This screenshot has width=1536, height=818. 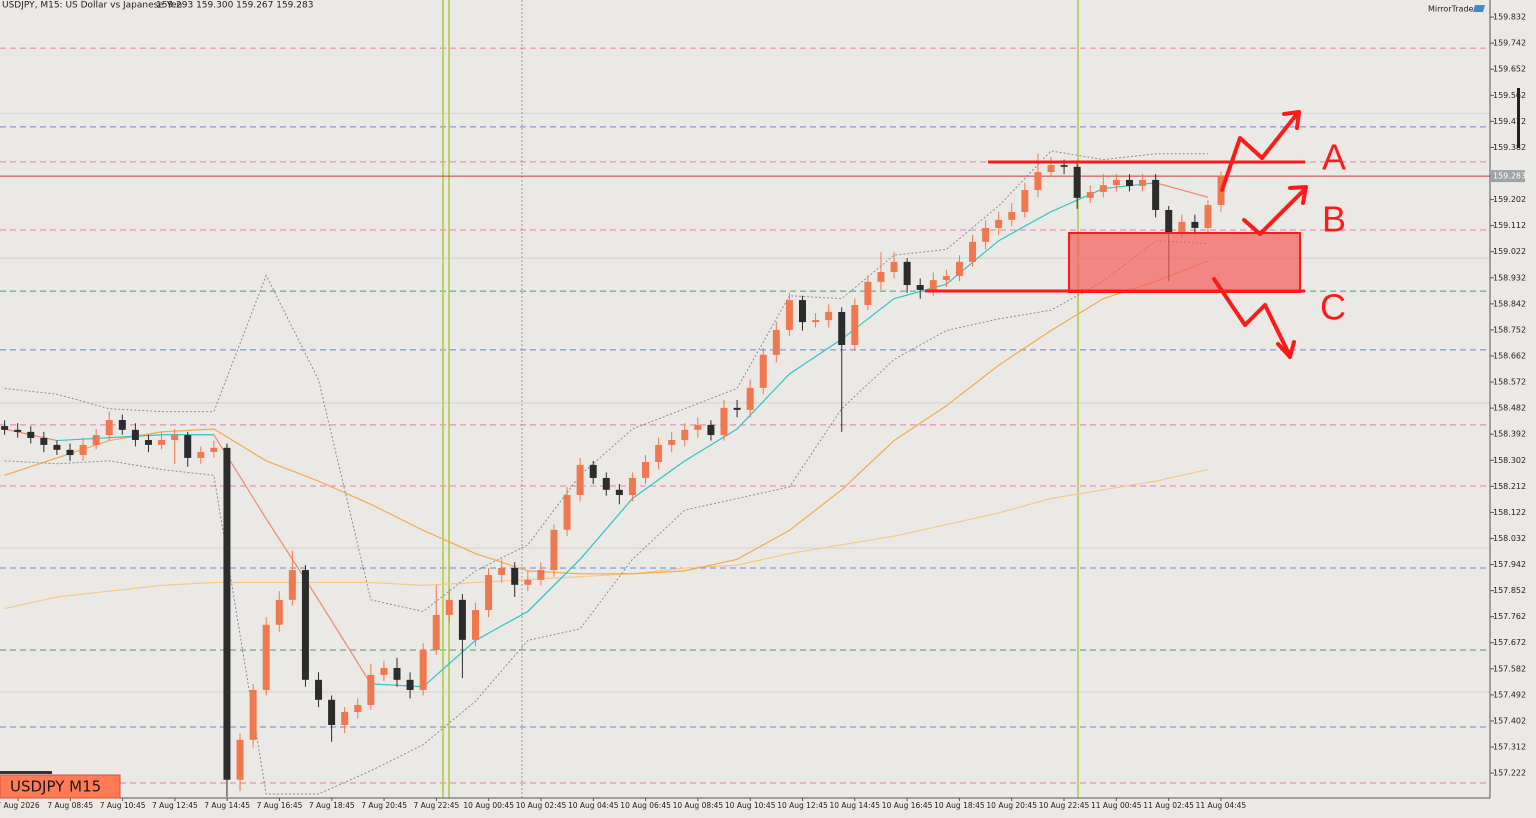 What do you see at coordinates (1182, 190) in the screenshot?
I see `indicator-line` at bounding box center [1182, 190].